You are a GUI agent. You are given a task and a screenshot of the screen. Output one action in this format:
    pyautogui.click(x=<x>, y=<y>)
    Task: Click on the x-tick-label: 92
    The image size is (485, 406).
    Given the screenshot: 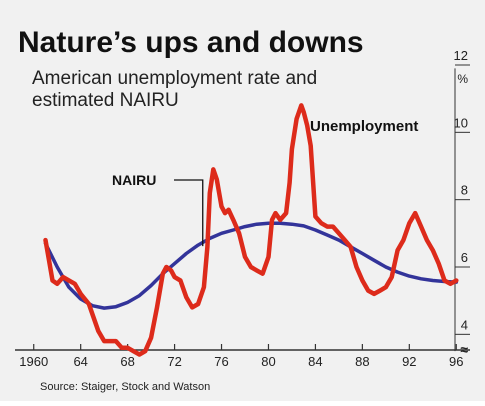 What is the action you would take?
    pyautogui.click(x=409, y=361)
    